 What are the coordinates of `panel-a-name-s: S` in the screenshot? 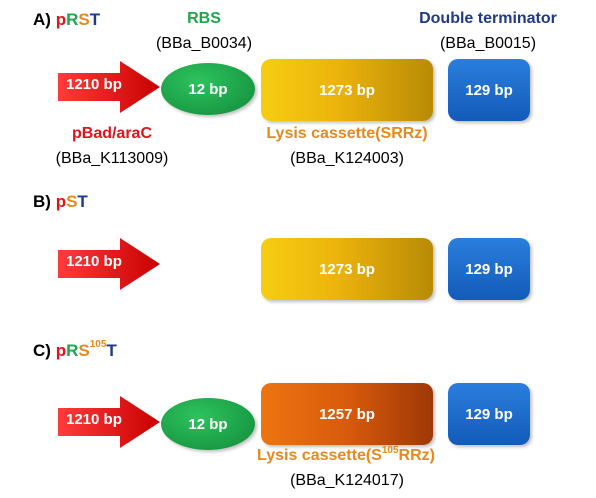 It's located at (84, 19).